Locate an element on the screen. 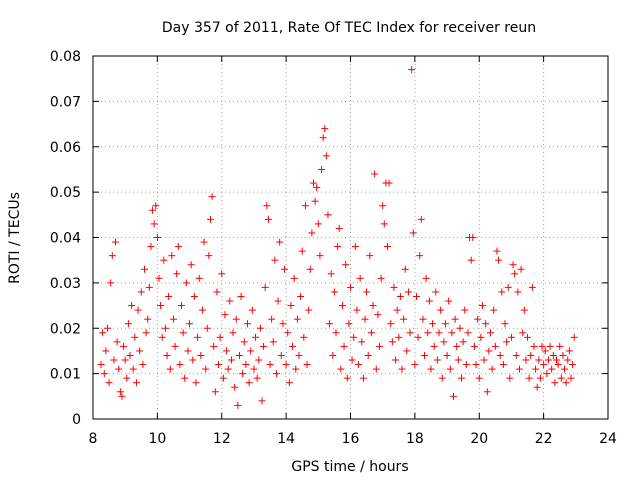 The image size is (640, 480). x-tick-label: 12 is located at coordinates (222, 439).